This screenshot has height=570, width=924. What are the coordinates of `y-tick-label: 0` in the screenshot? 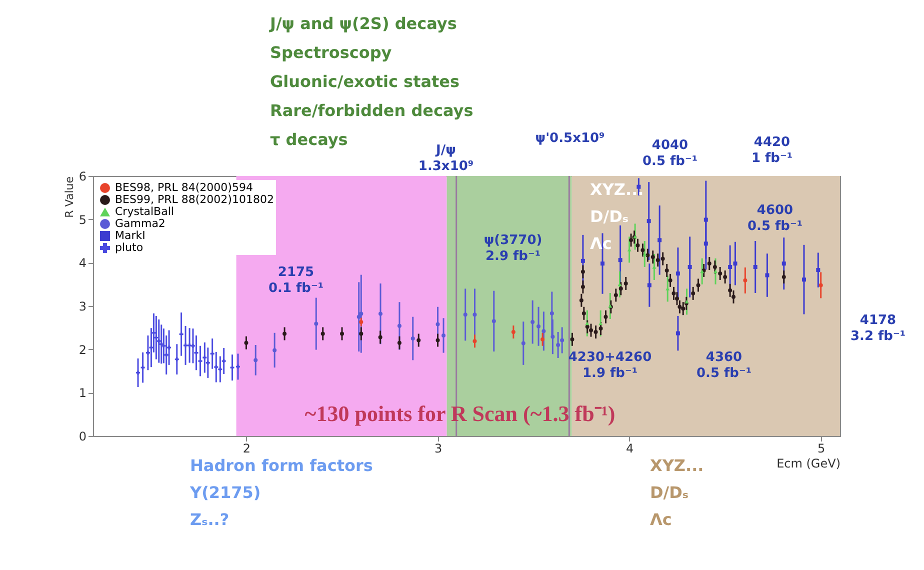 It's located at (82, 437).